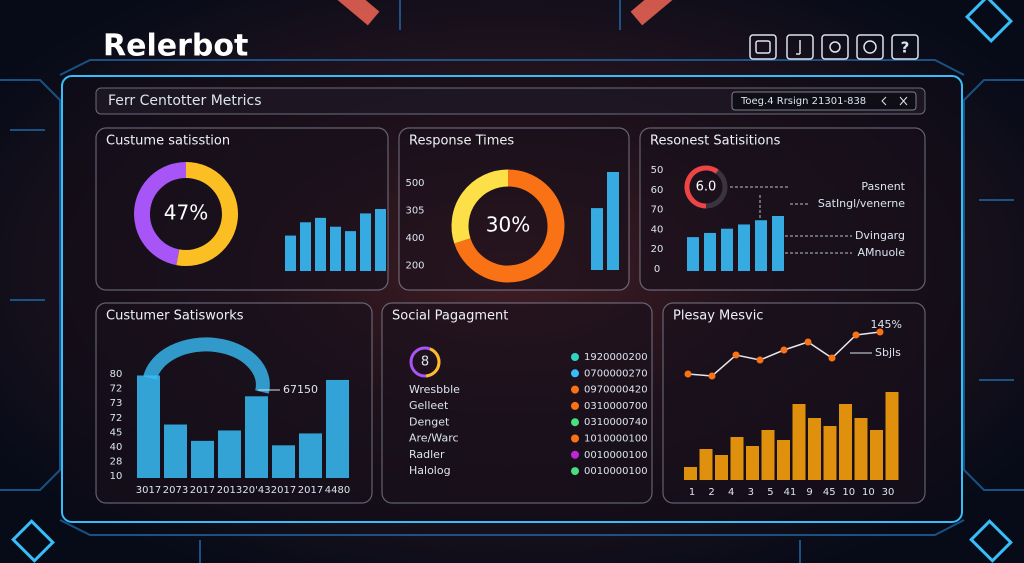  What do you see at coordinates (791, 220) in the screenshot?
I see `annotation-lines` at bounding box center [791, 220].